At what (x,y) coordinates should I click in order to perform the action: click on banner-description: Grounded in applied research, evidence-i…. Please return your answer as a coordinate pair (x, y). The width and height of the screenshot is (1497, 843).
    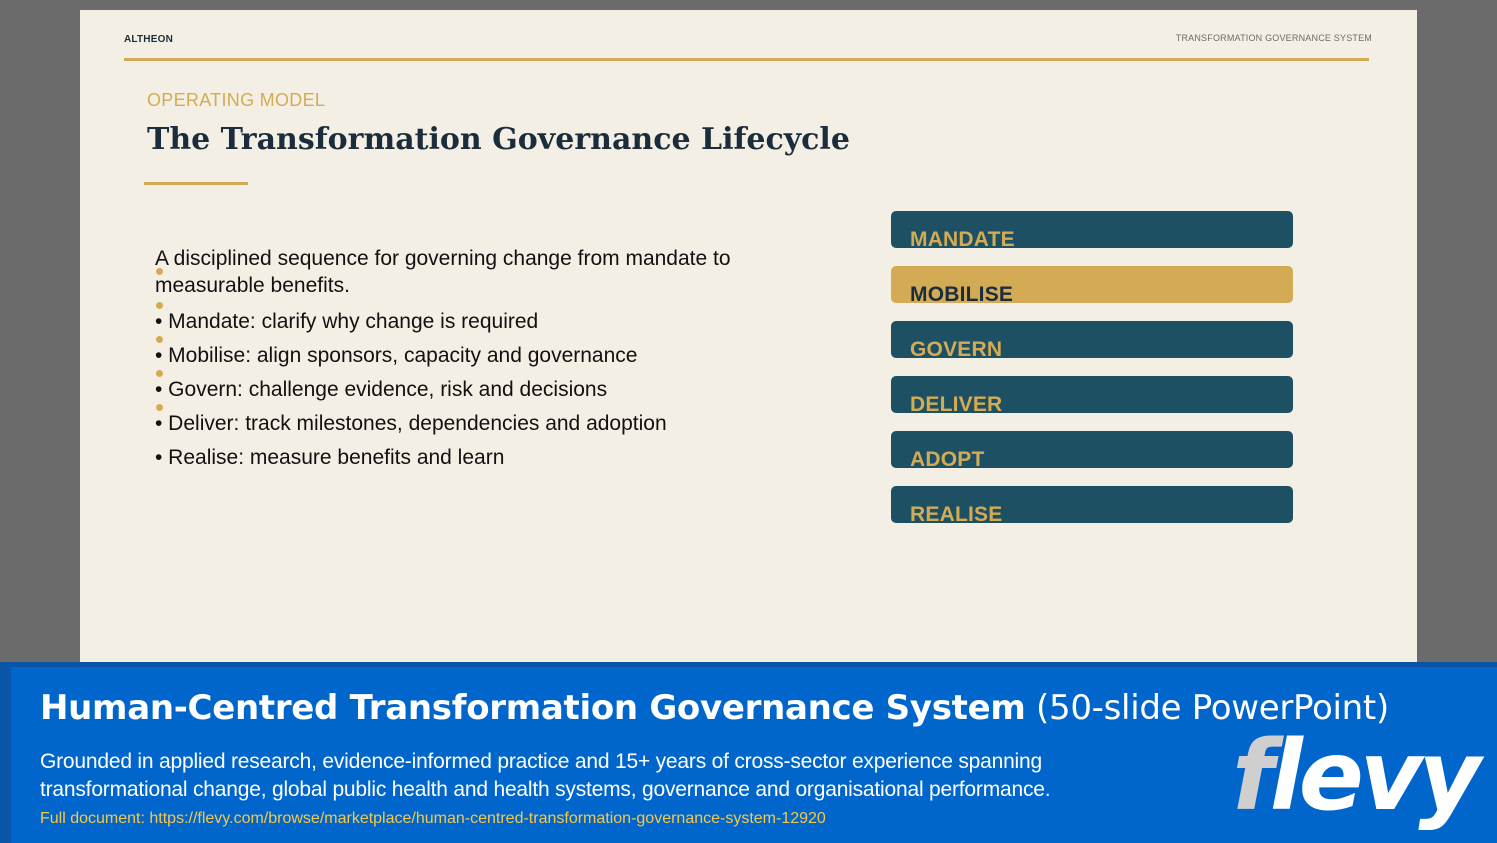
    Looking at the image, I should click on (545, 775).